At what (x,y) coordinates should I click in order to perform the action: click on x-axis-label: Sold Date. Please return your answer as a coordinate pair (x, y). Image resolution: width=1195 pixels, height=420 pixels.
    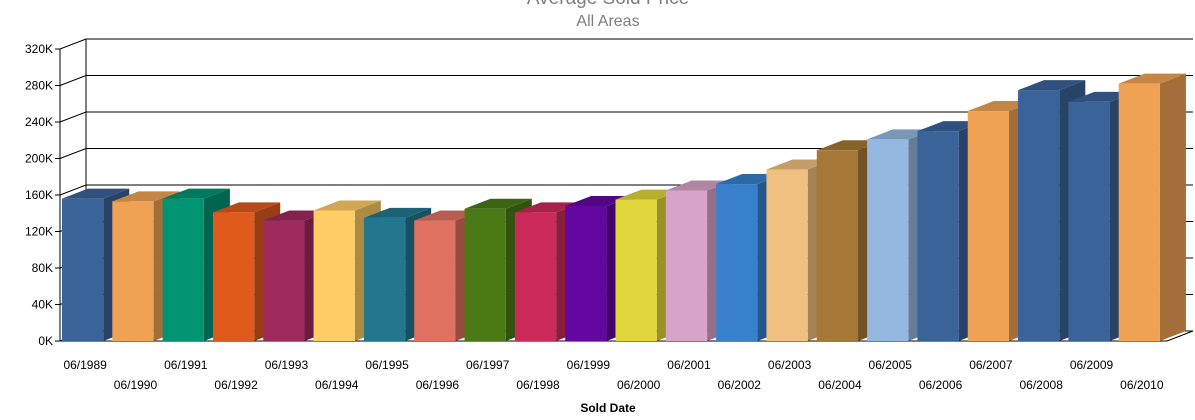
    Looking at the image, I should click on (608, 408).